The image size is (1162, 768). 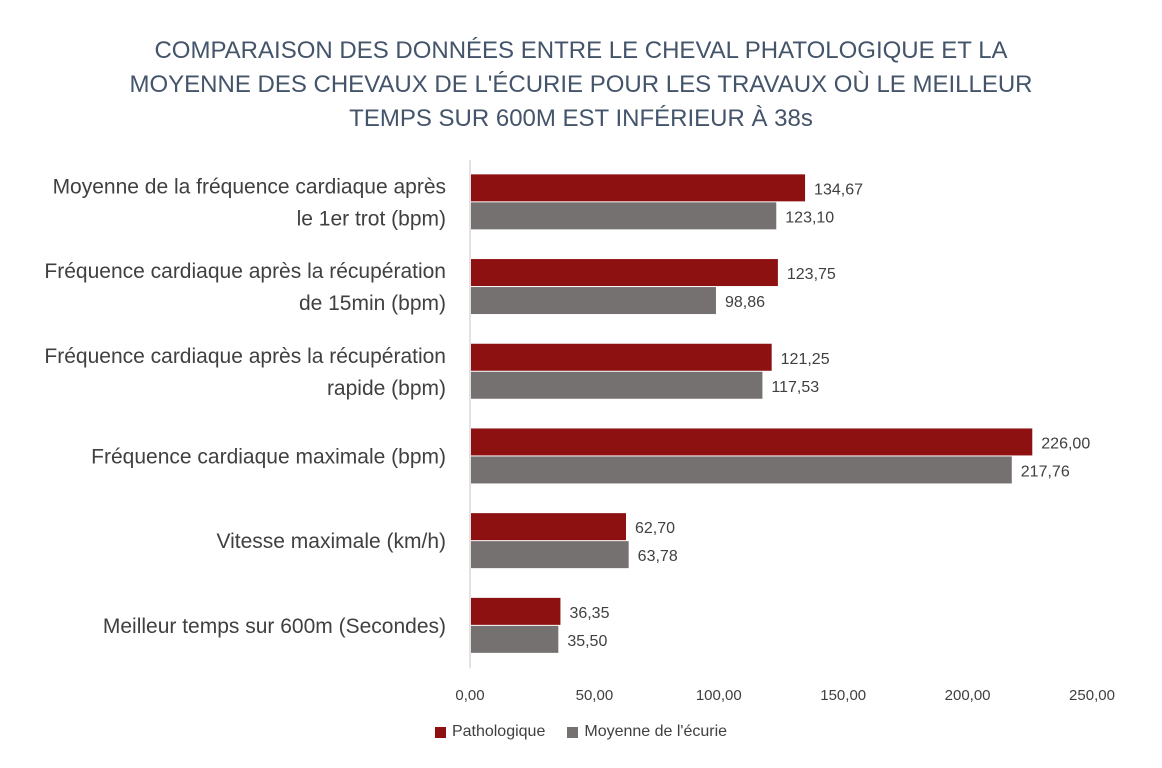 What do you see at coordinates (581, 118) in the screenshot?
I see `chart-title-line-3: TEMPS SUR 600M EST INFÉRIEUR À 38s` at bounding box center [581, 118].